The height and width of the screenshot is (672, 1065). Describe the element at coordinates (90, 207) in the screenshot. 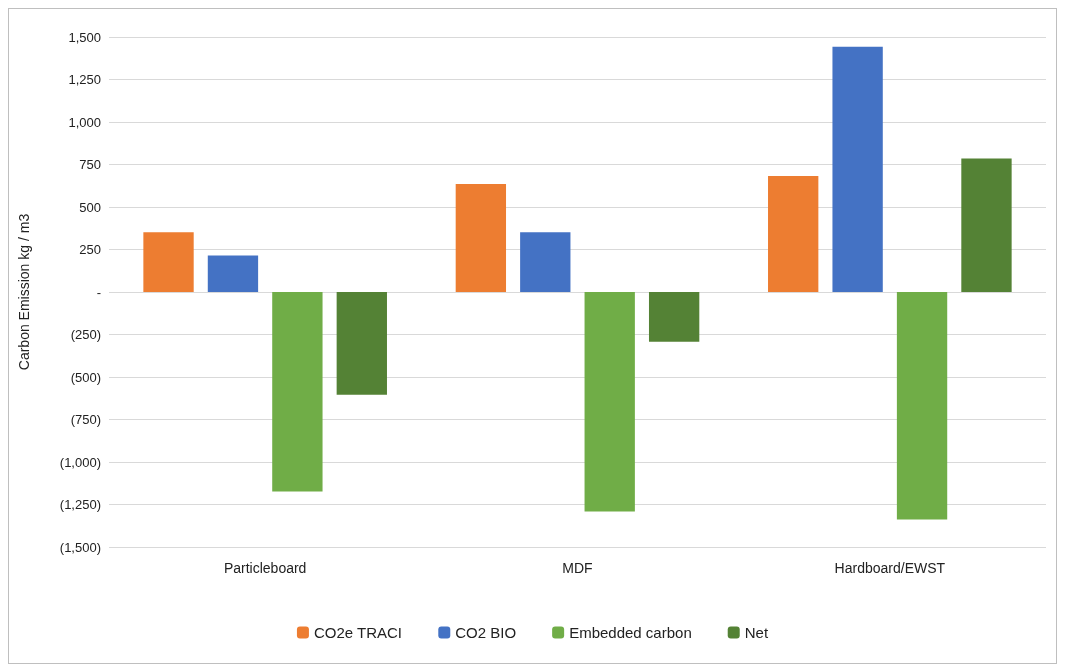

I see `y-tick-label: 500` at that location.